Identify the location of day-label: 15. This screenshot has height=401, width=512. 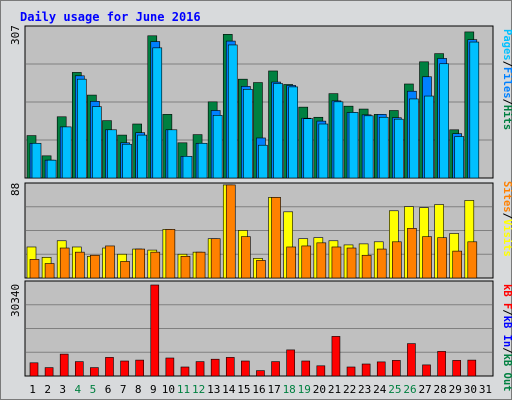
(243, 389).